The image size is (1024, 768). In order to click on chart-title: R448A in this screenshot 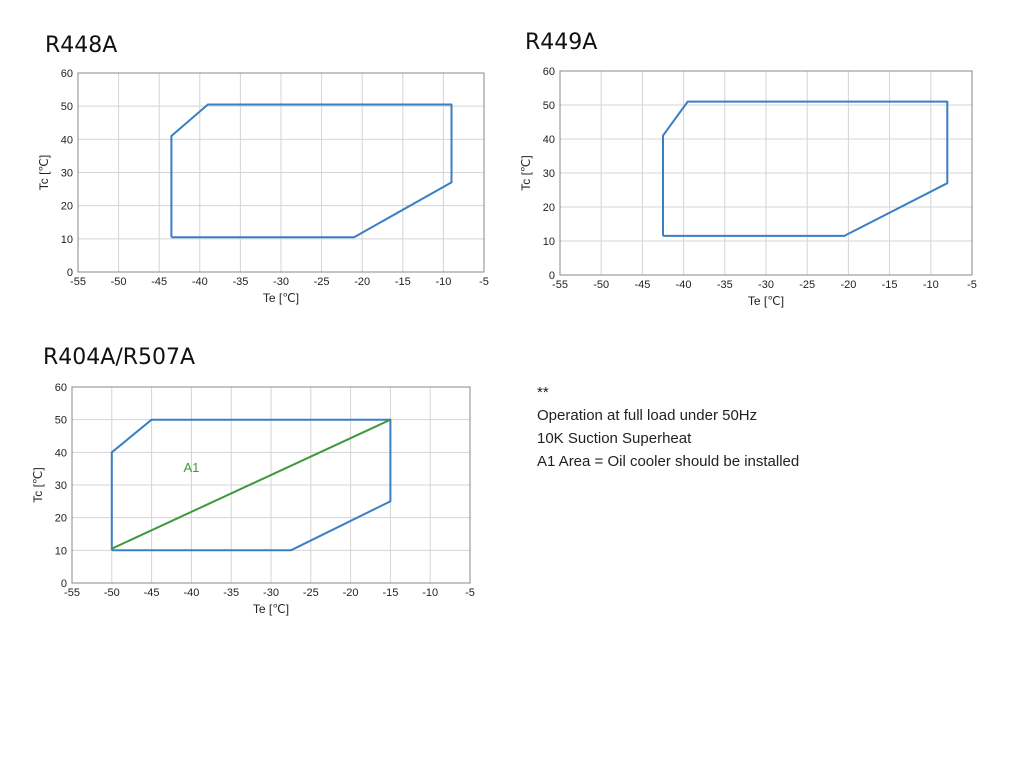, I will do `click(81, 45)`.